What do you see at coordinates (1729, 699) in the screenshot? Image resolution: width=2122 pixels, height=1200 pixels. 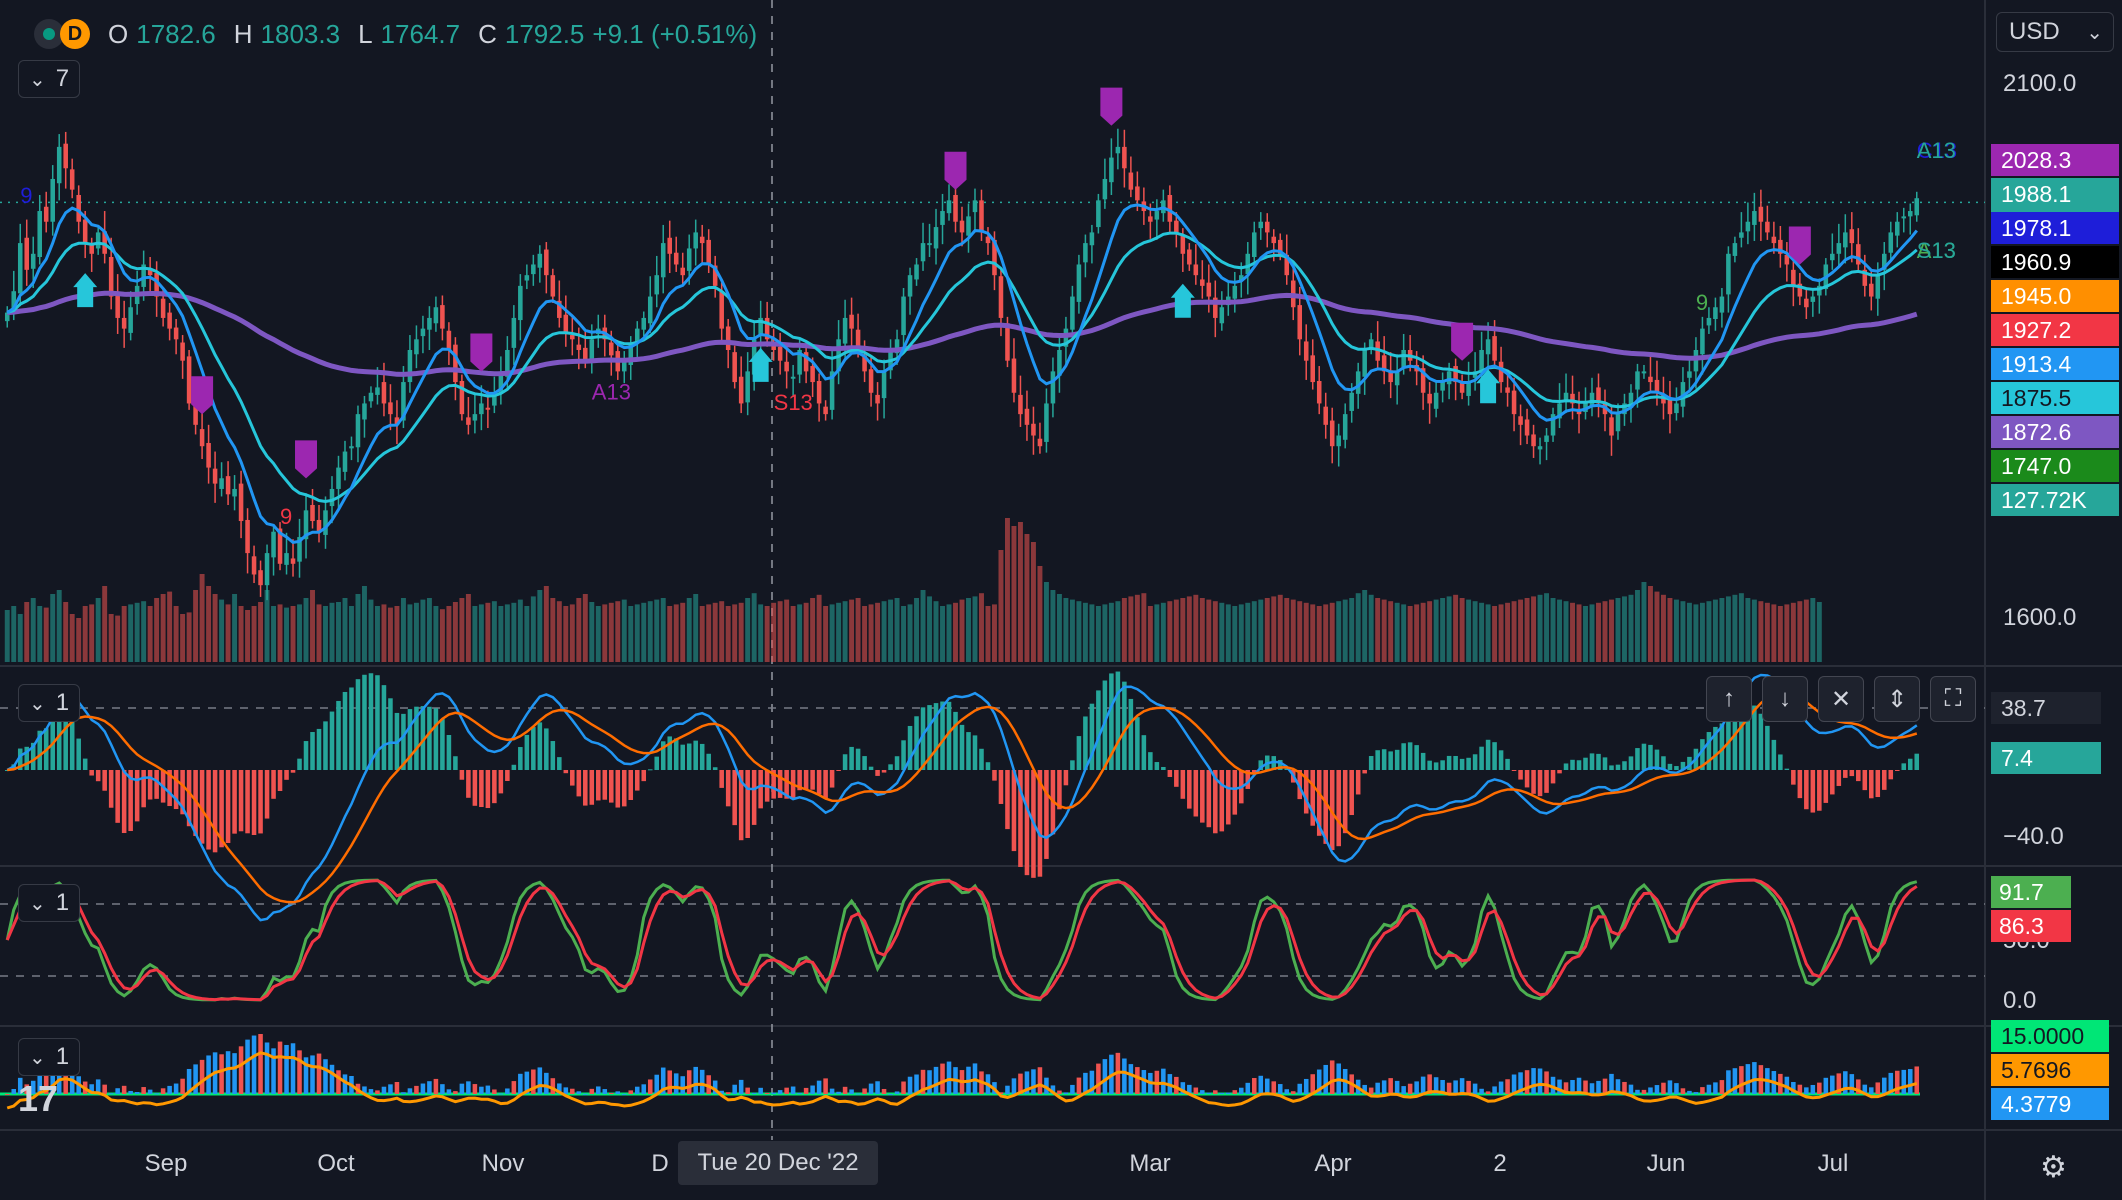 I see `move-pane-up-button: ↑` at bounding box center [1729, 699].